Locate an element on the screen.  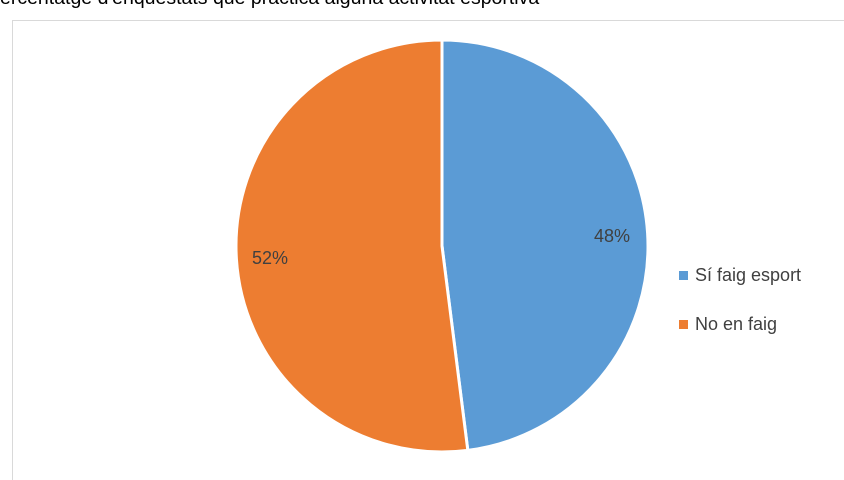
data-label-2: 52% is located at coordinates (270, 258).